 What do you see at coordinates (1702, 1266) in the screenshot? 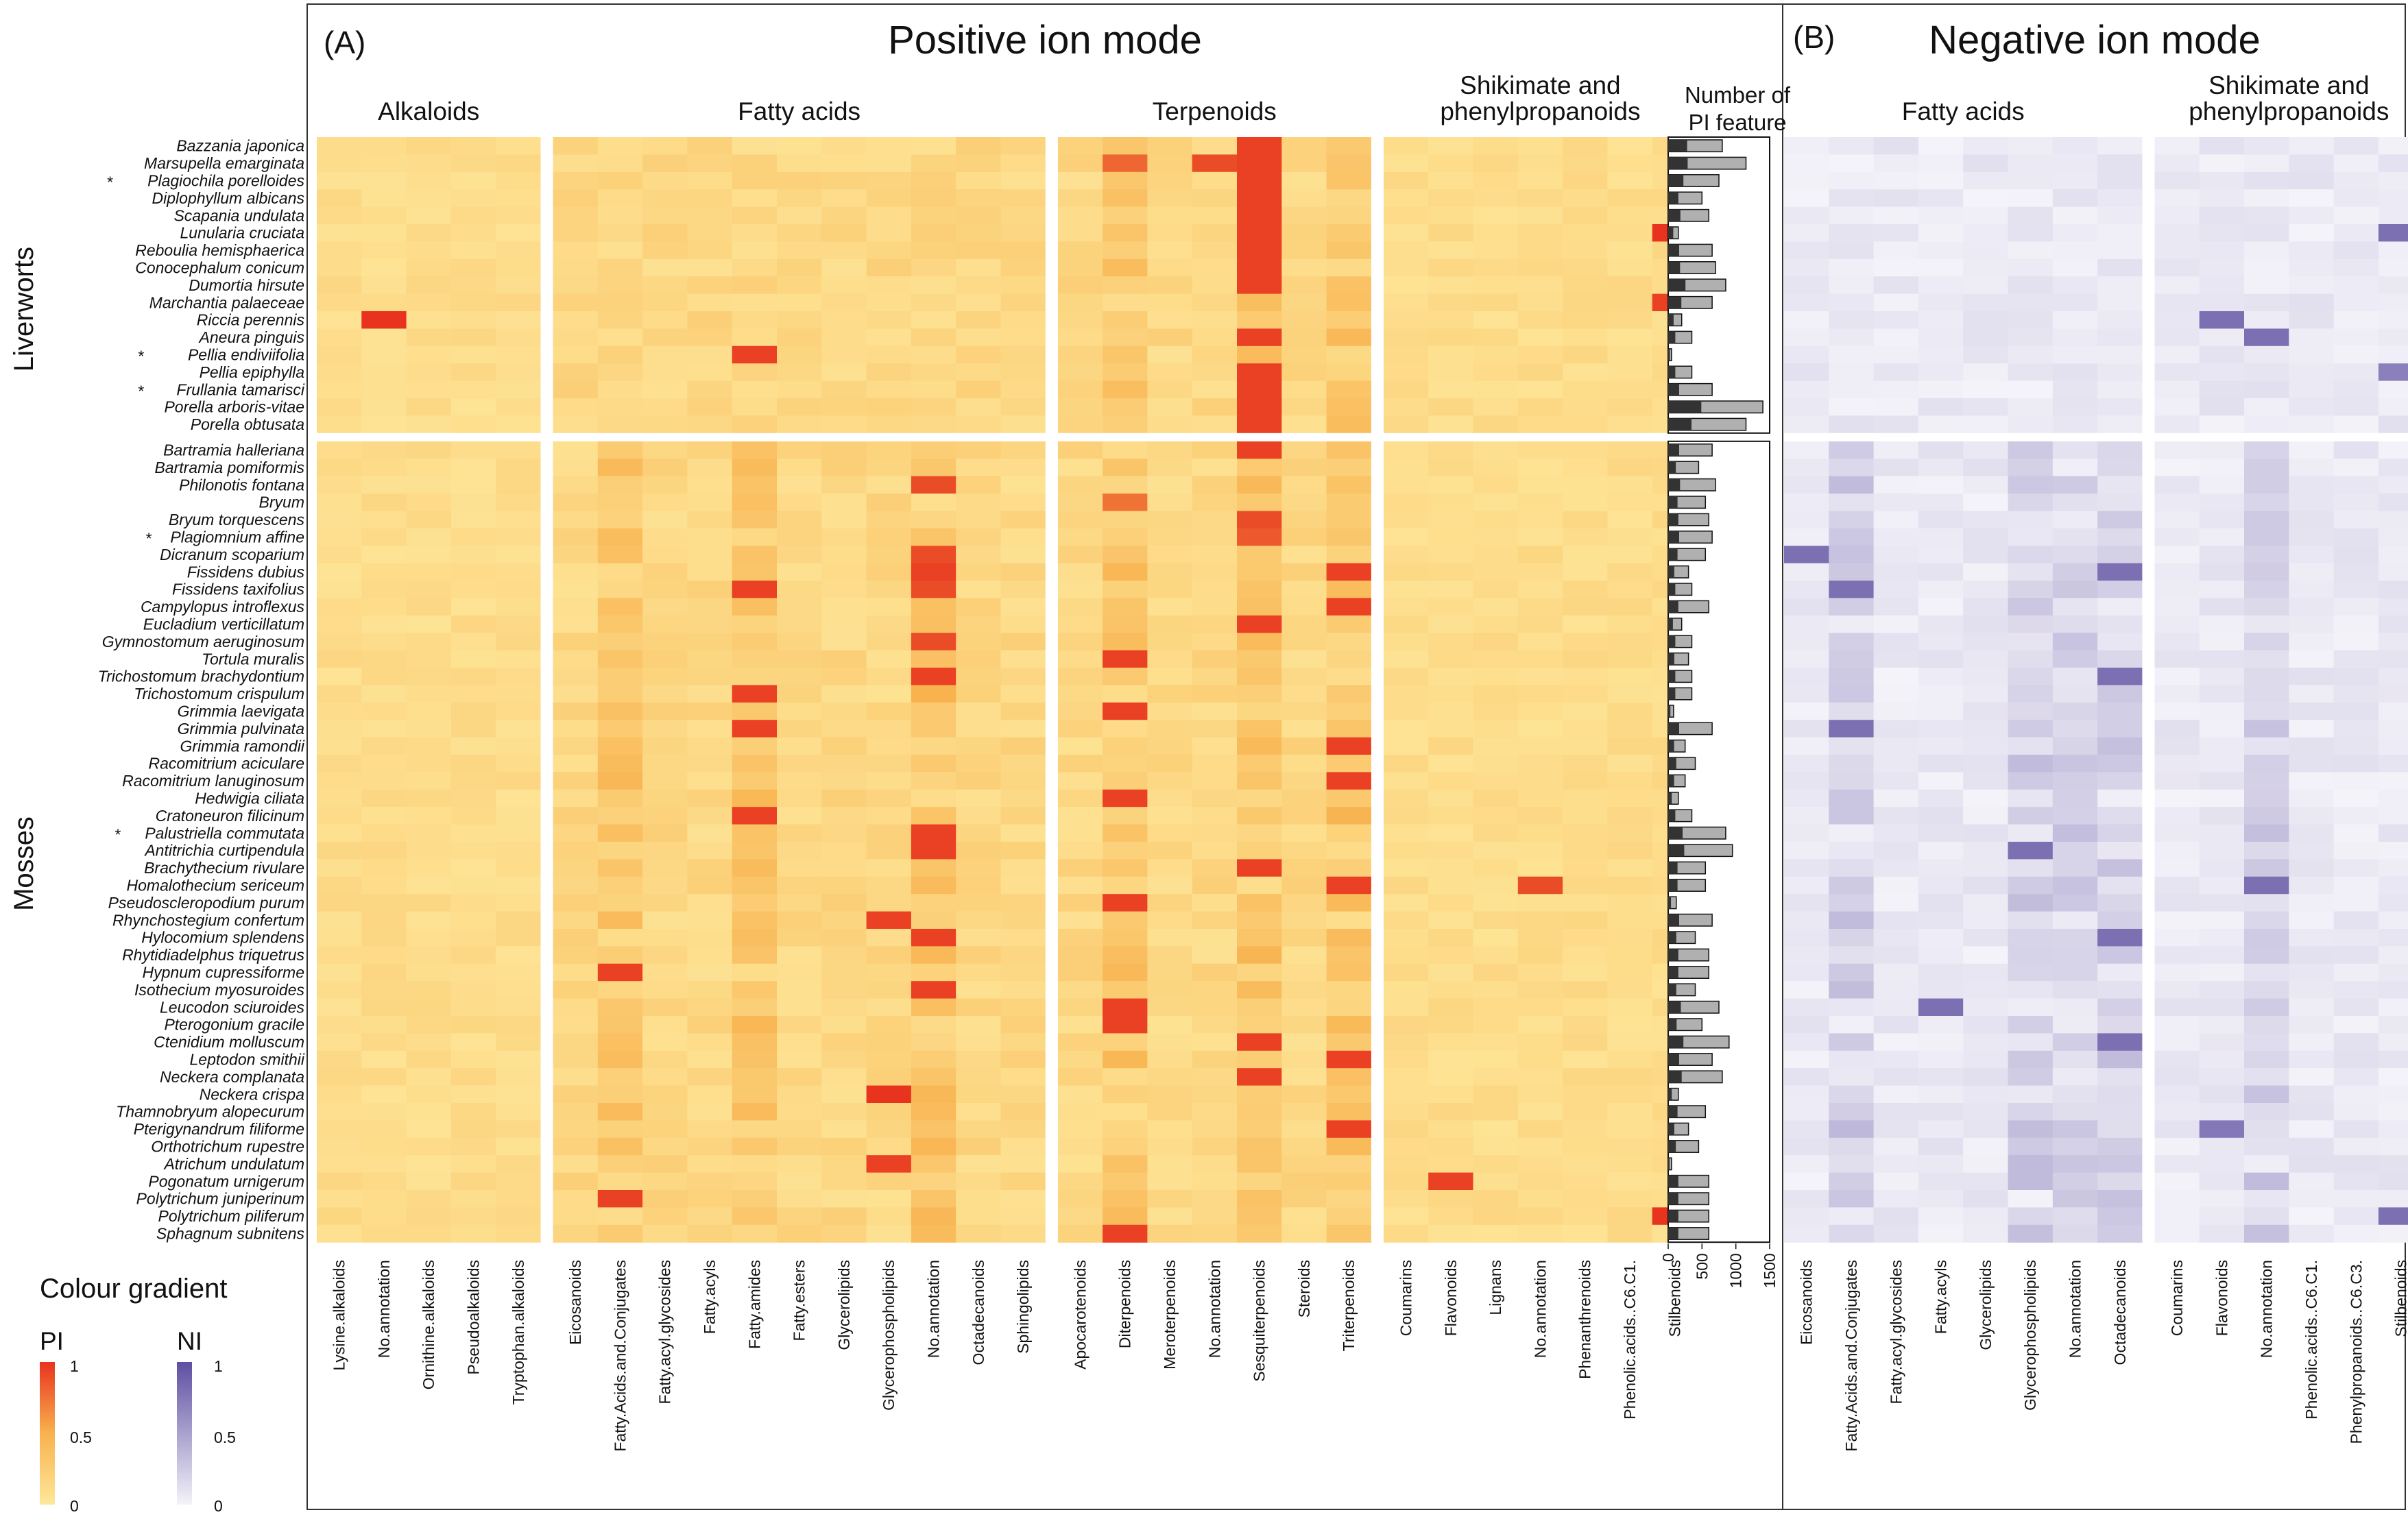
I see `bar-axis-tick-label: 500` at bounding box center [1702, 1266].